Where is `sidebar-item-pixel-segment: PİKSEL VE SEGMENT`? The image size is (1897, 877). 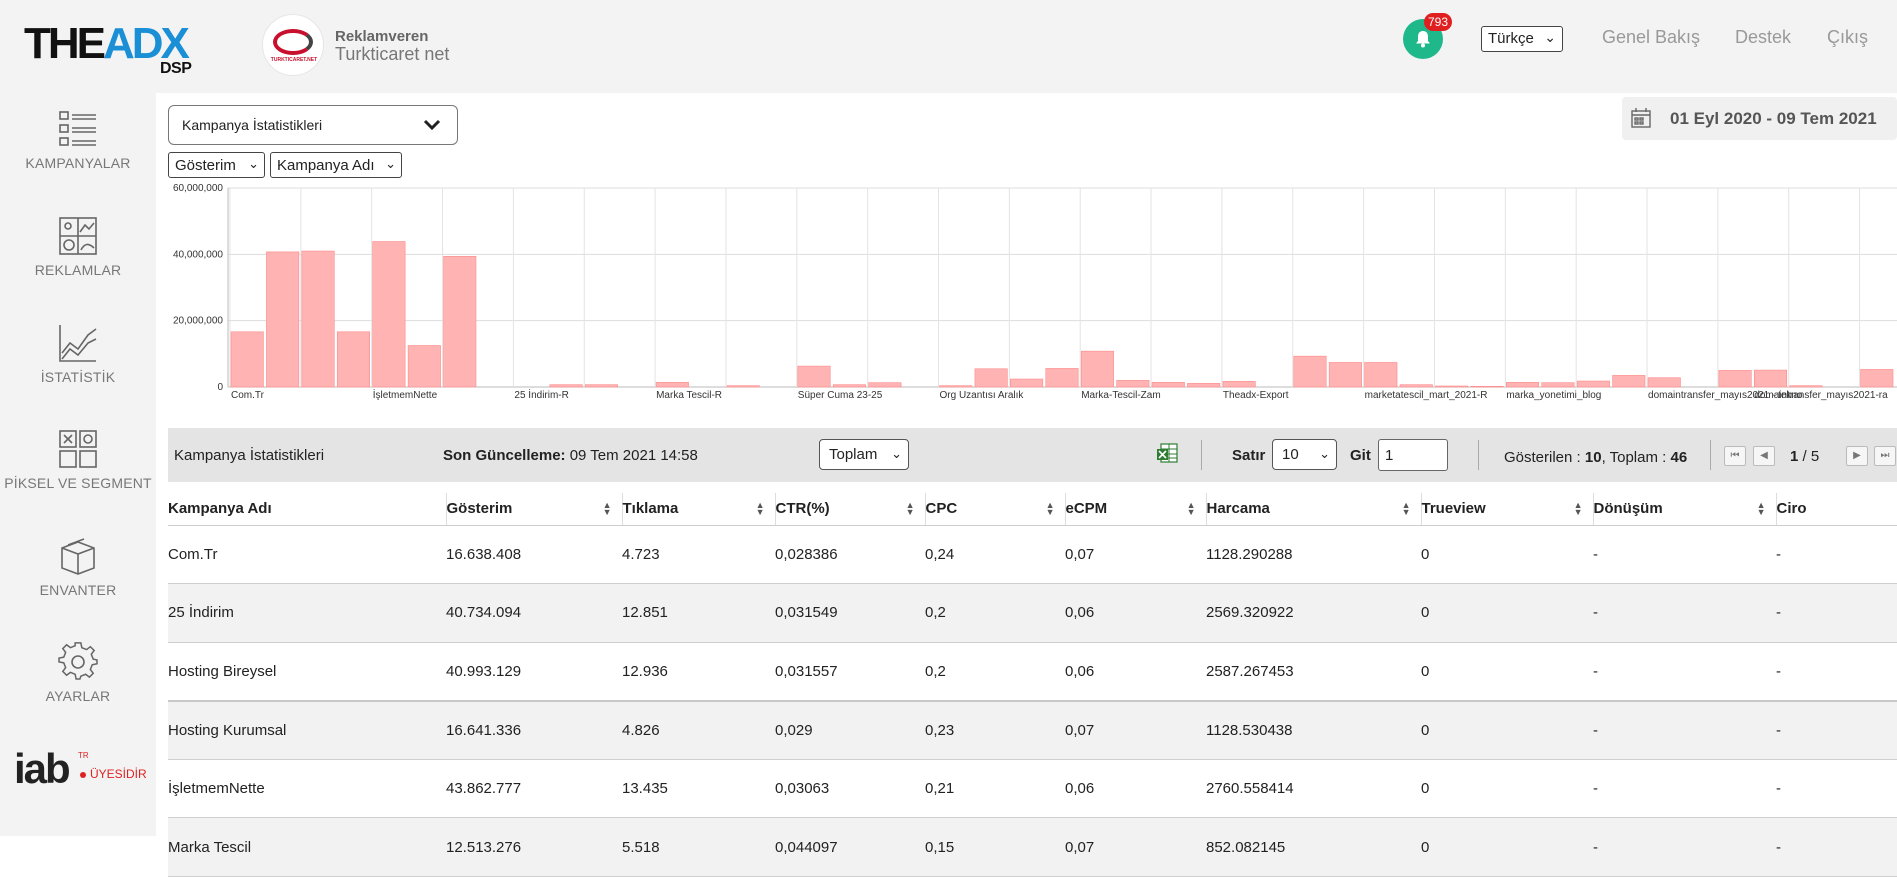 sidebar-item-pixel-segment: PİKSEL VE SEGMENT is located at coordinates (78, 460).